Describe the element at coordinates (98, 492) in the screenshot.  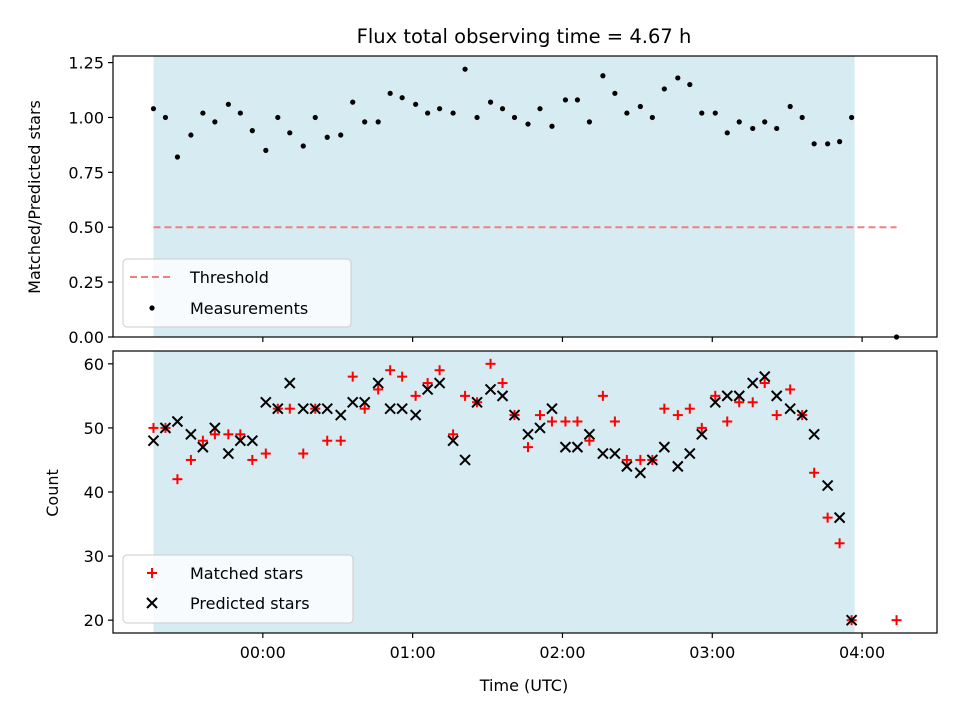
I see `bottom-y-axis-ticks: 20 30 40 50 60` at that location.